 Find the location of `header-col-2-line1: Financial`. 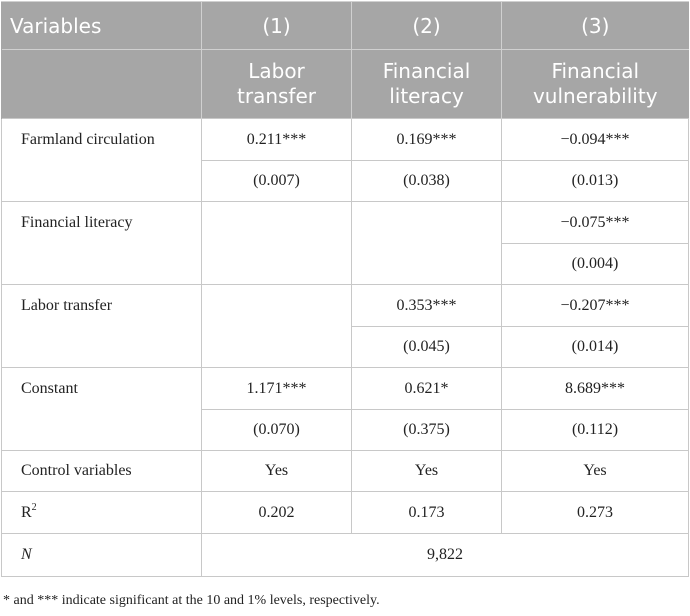

header-col-2-line1: Financial is located at coordinates (426, 71).